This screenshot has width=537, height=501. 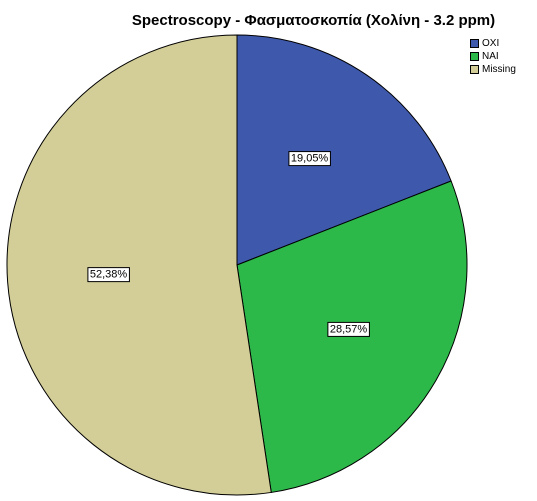 I want to click on legend-item-missing: Missing, so click(x=493, y=69).